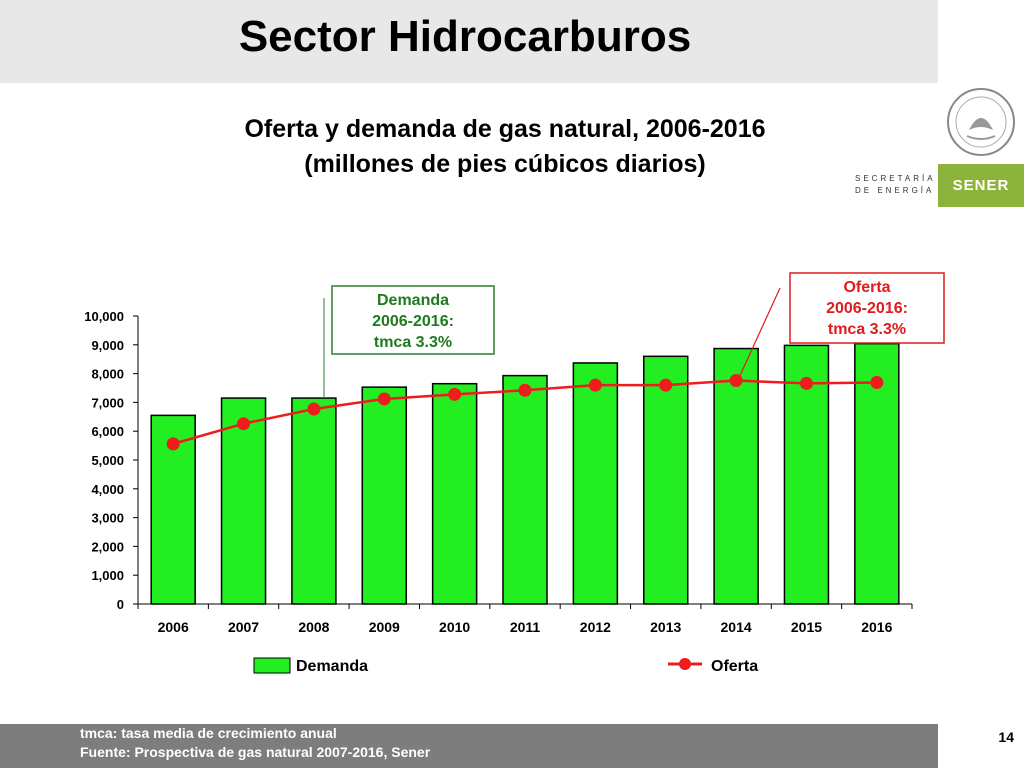 This screenshot has width=1024, height=768. Describe the element at coordinates (272, 665) in the screenshot. I see `legend-demanda-swatch` at that location.